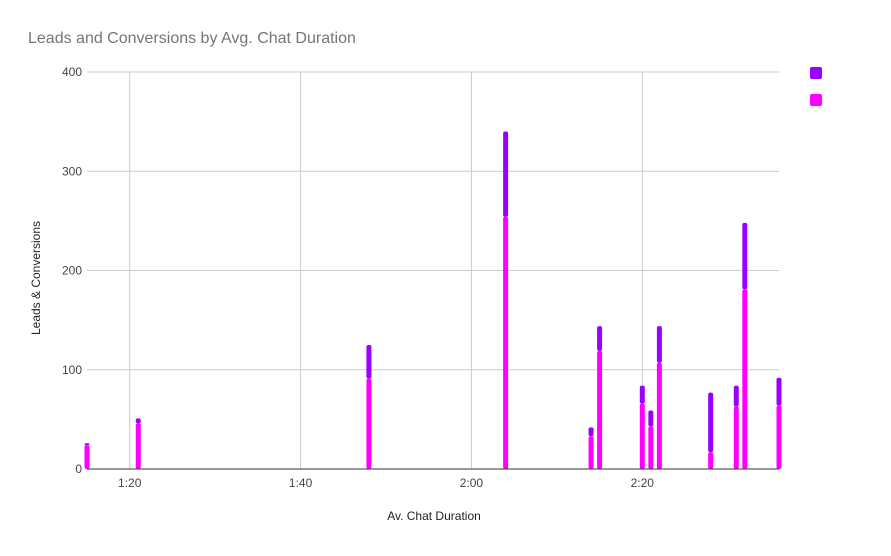 Image resolution: width=891 pixels, height=556 pixels. I want to click on y-axis-label: Leads & Conversions, so click(36, 278).